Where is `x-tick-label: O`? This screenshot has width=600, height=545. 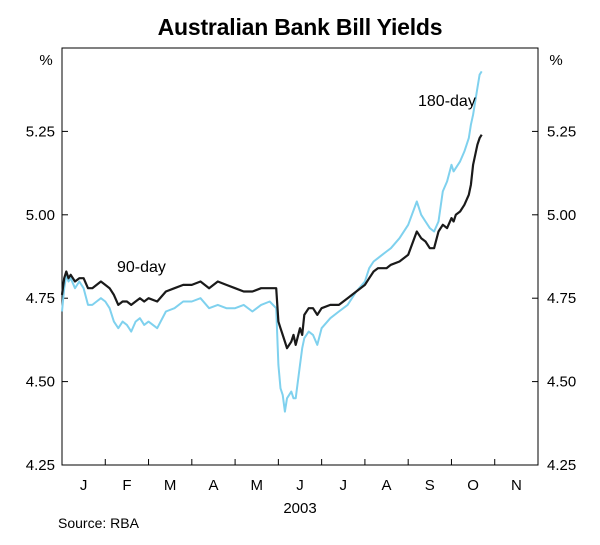 x-tick-label: O is located at coordinates (473, 485).